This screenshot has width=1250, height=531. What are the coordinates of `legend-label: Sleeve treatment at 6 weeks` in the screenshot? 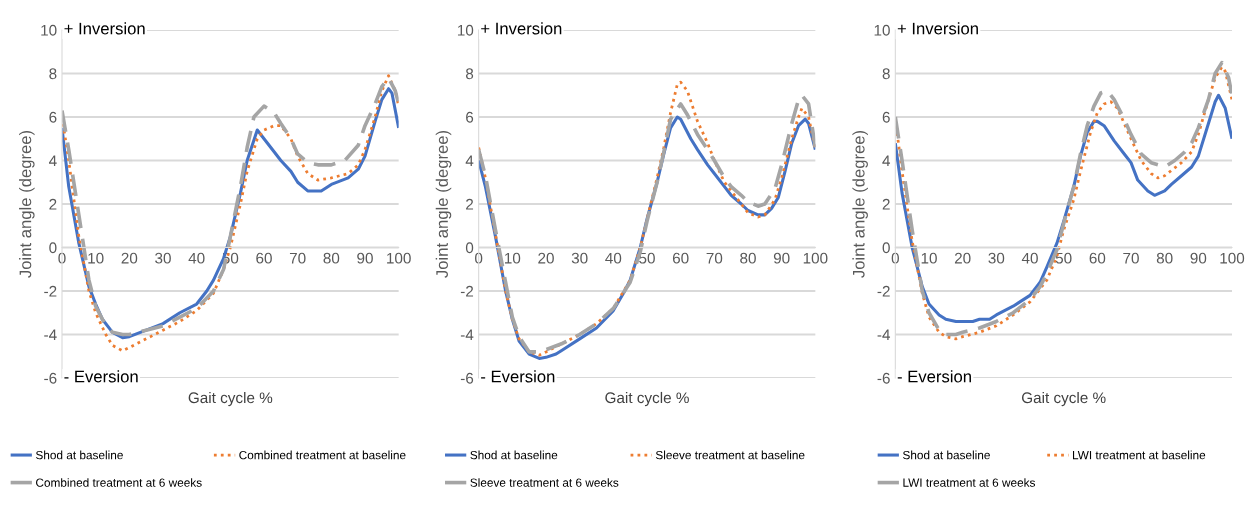 It's located at (544, 482).